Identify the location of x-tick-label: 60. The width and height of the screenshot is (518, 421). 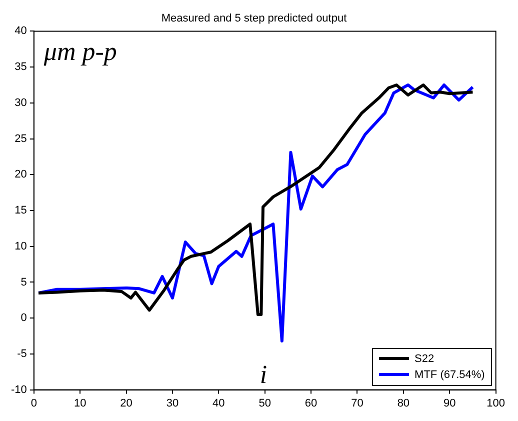
(311, 403).